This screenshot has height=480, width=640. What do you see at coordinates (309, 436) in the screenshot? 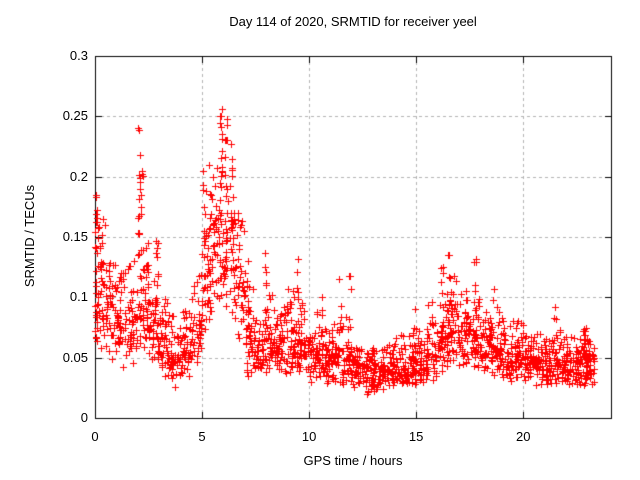
I see `x-tick-label: 10` at bounding box center [309, 436].